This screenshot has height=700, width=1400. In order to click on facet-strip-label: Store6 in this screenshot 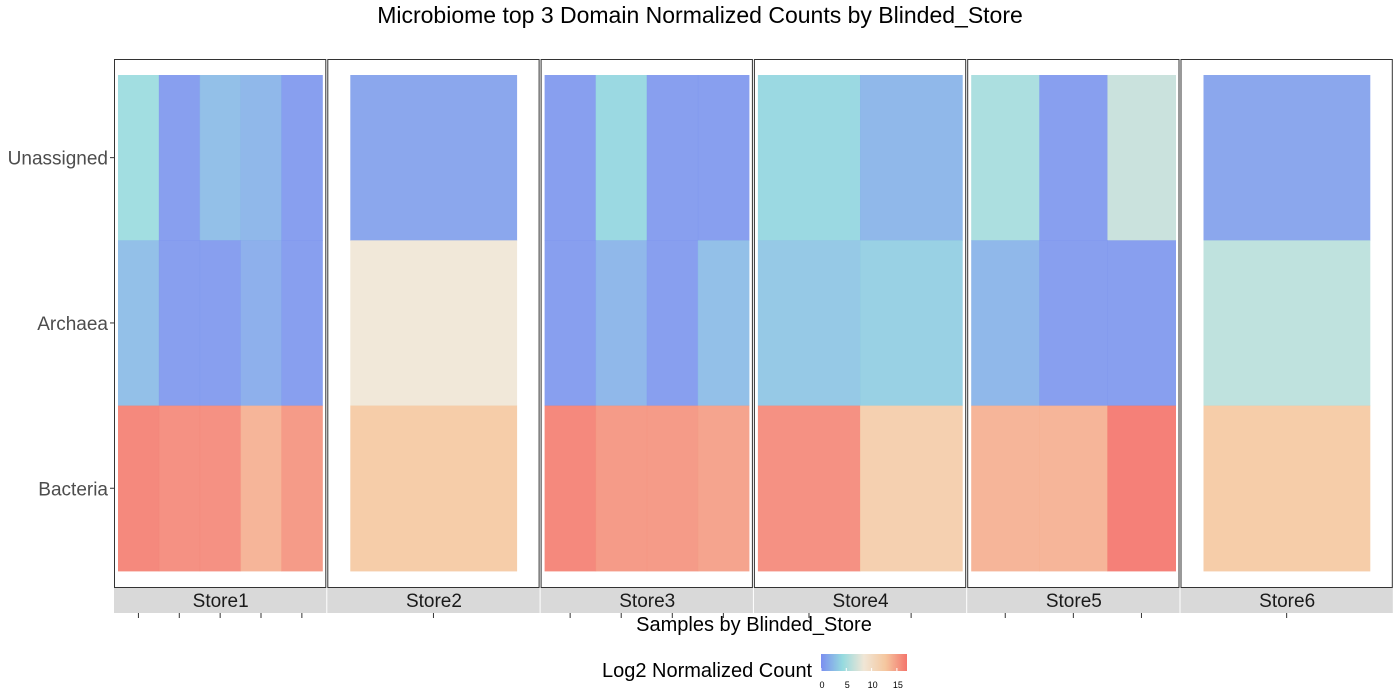, I will do `click(1287, 601)`.